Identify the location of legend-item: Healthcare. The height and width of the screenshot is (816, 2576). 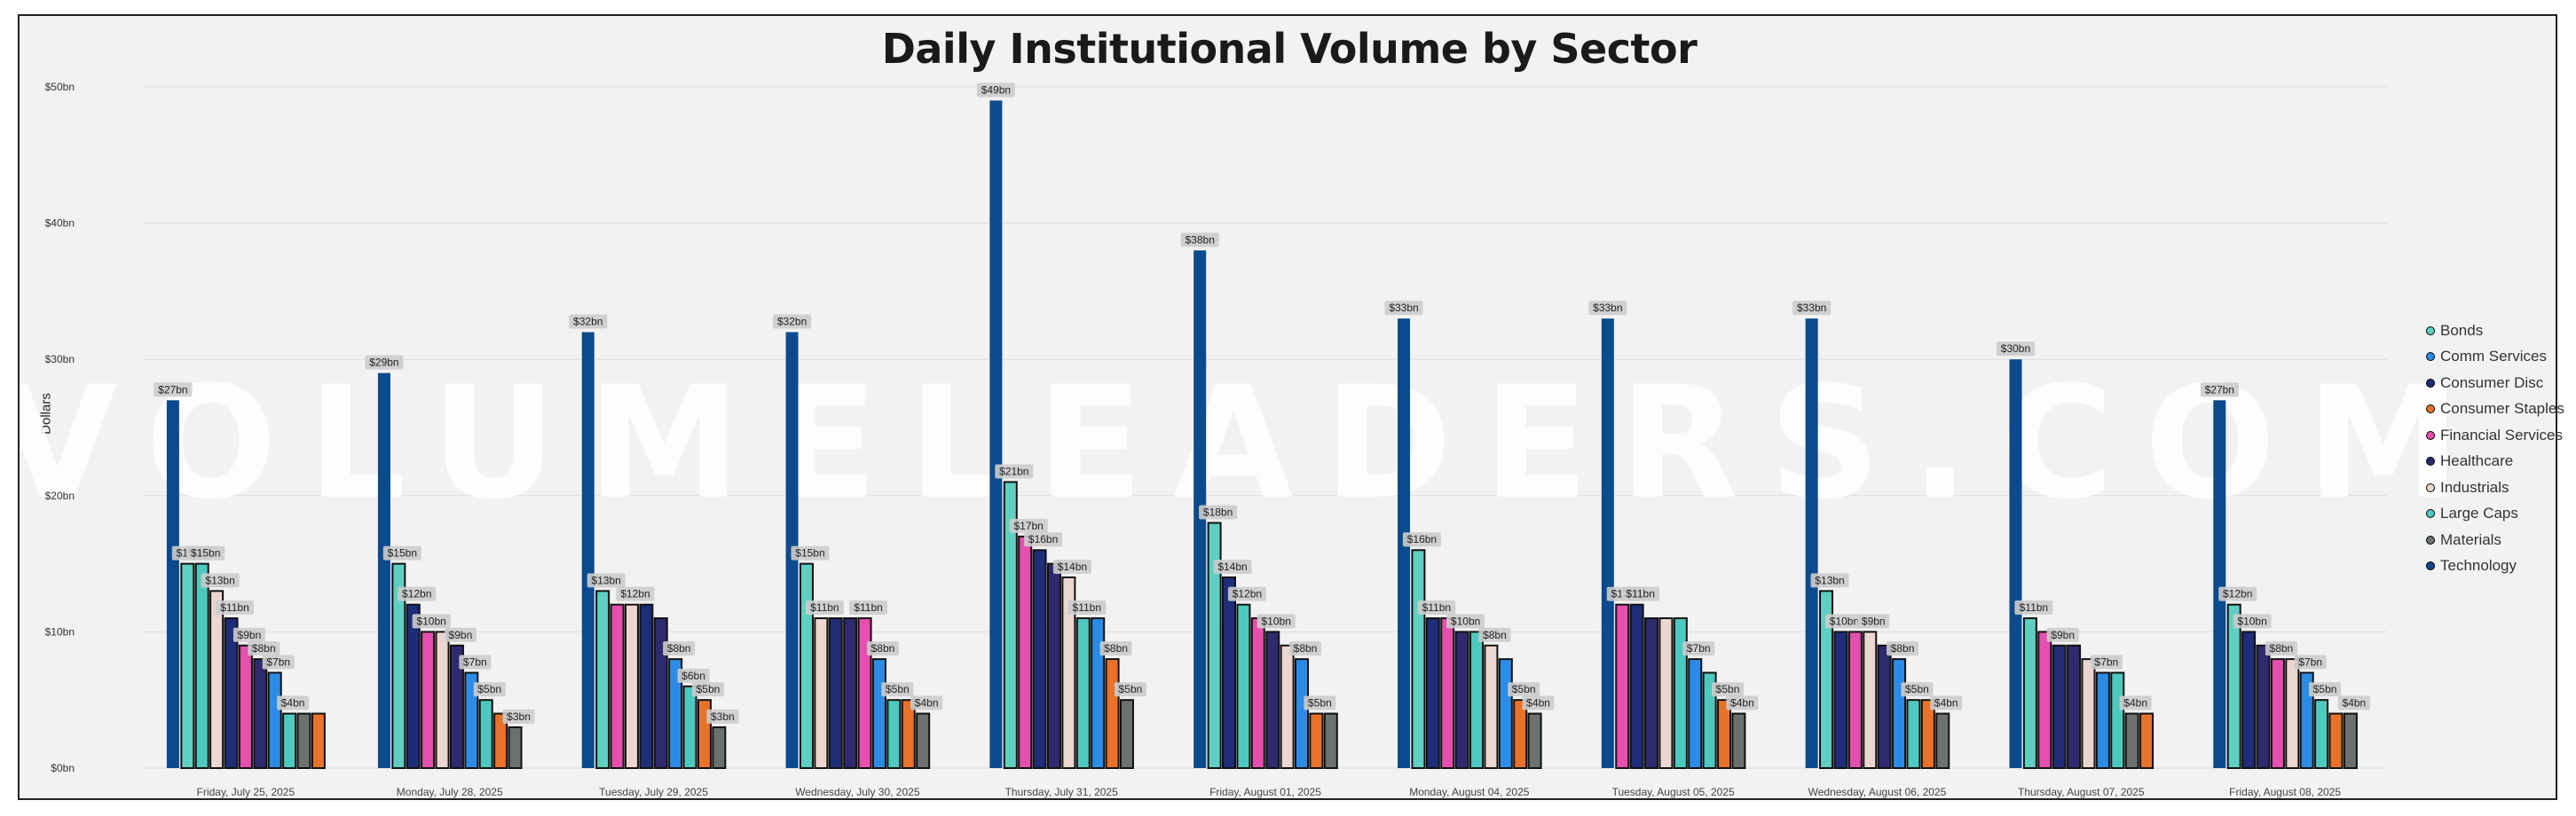
(2495, 462).